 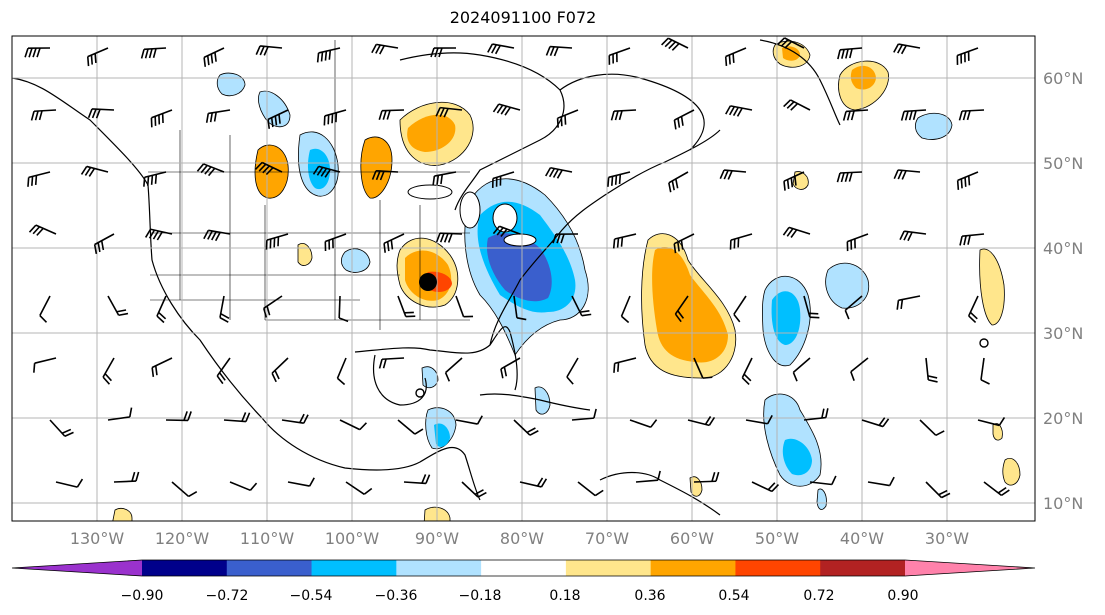 I want to click on colorbar-tick: −0.54, so click(x=311, y=596).